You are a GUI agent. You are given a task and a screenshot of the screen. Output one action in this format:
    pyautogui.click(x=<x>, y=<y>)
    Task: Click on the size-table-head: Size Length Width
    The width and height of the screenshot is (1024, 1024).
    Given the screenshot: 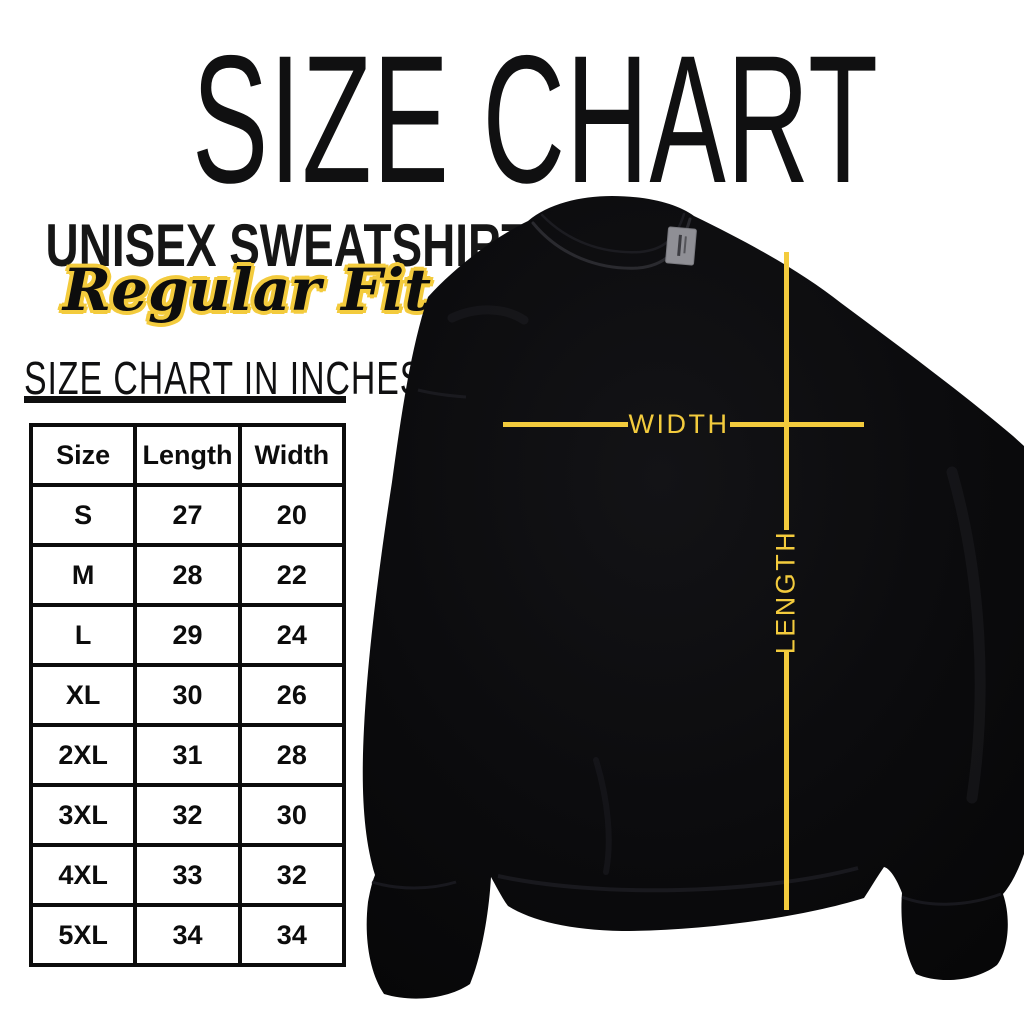 What is the action you would take?
    pyautogui.click(x=187, y=455)
    